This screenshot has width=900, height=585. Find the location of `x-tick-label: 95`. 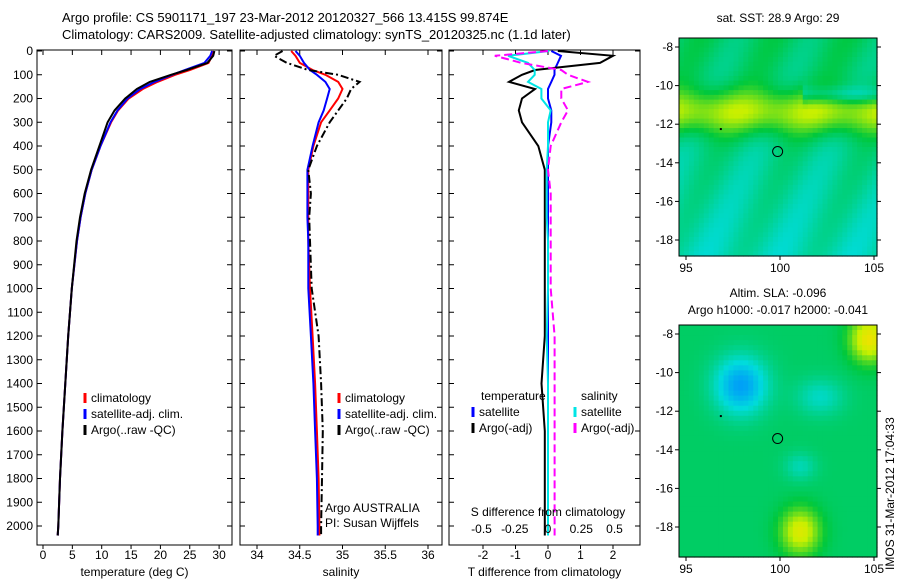

x-tick-label: 95 is located at coordinates (686, 569).